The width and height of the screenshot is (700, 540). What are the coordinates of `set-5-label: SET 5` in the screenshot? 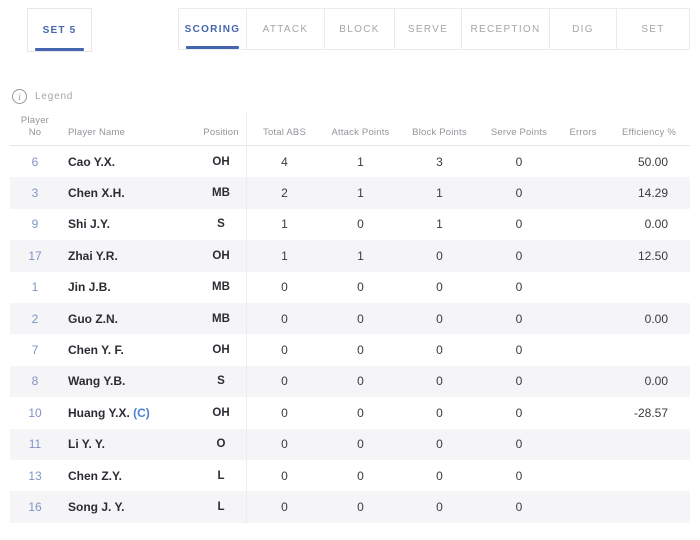 It's located at (59, 30).